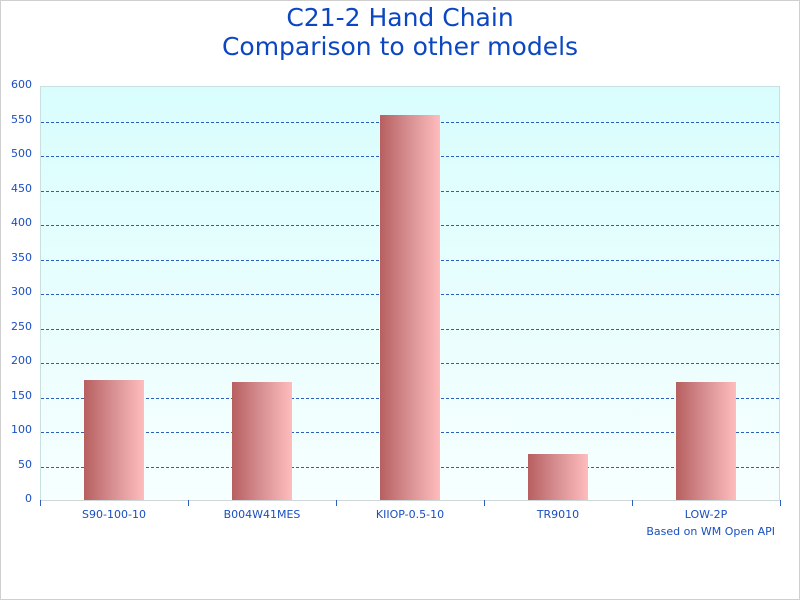 The image size is (800, 600). What do you see at coordinates (21, 360) in the screenshot?
I see `y-tick-label: 200` at bounding box center [21, 360].